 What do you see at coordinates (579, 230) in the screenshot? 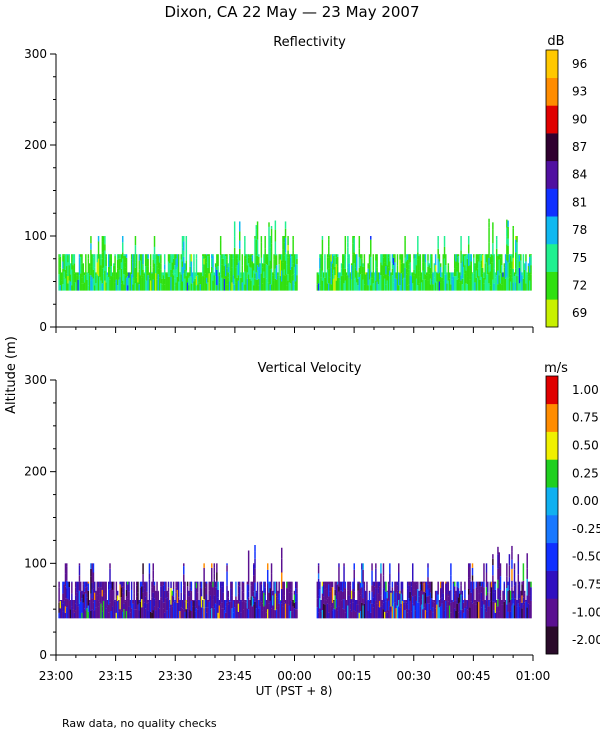
I see `colorbar-tick-label: 78` at bounding box center [579, 230].